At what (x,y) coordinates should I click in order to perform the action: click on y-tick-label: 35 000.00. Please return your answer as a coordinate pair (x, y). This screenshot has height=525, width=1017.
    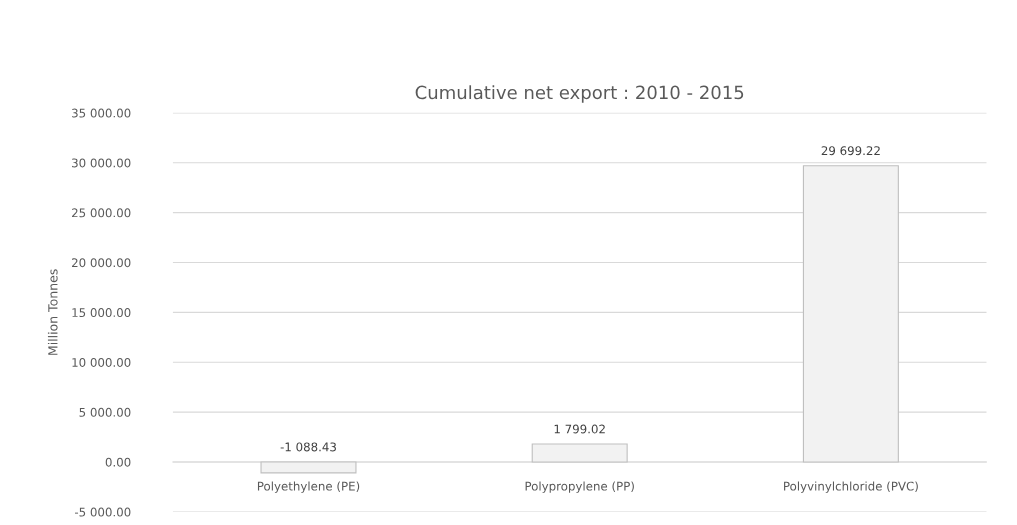
    Looking at the image, I should click on (101, 113).